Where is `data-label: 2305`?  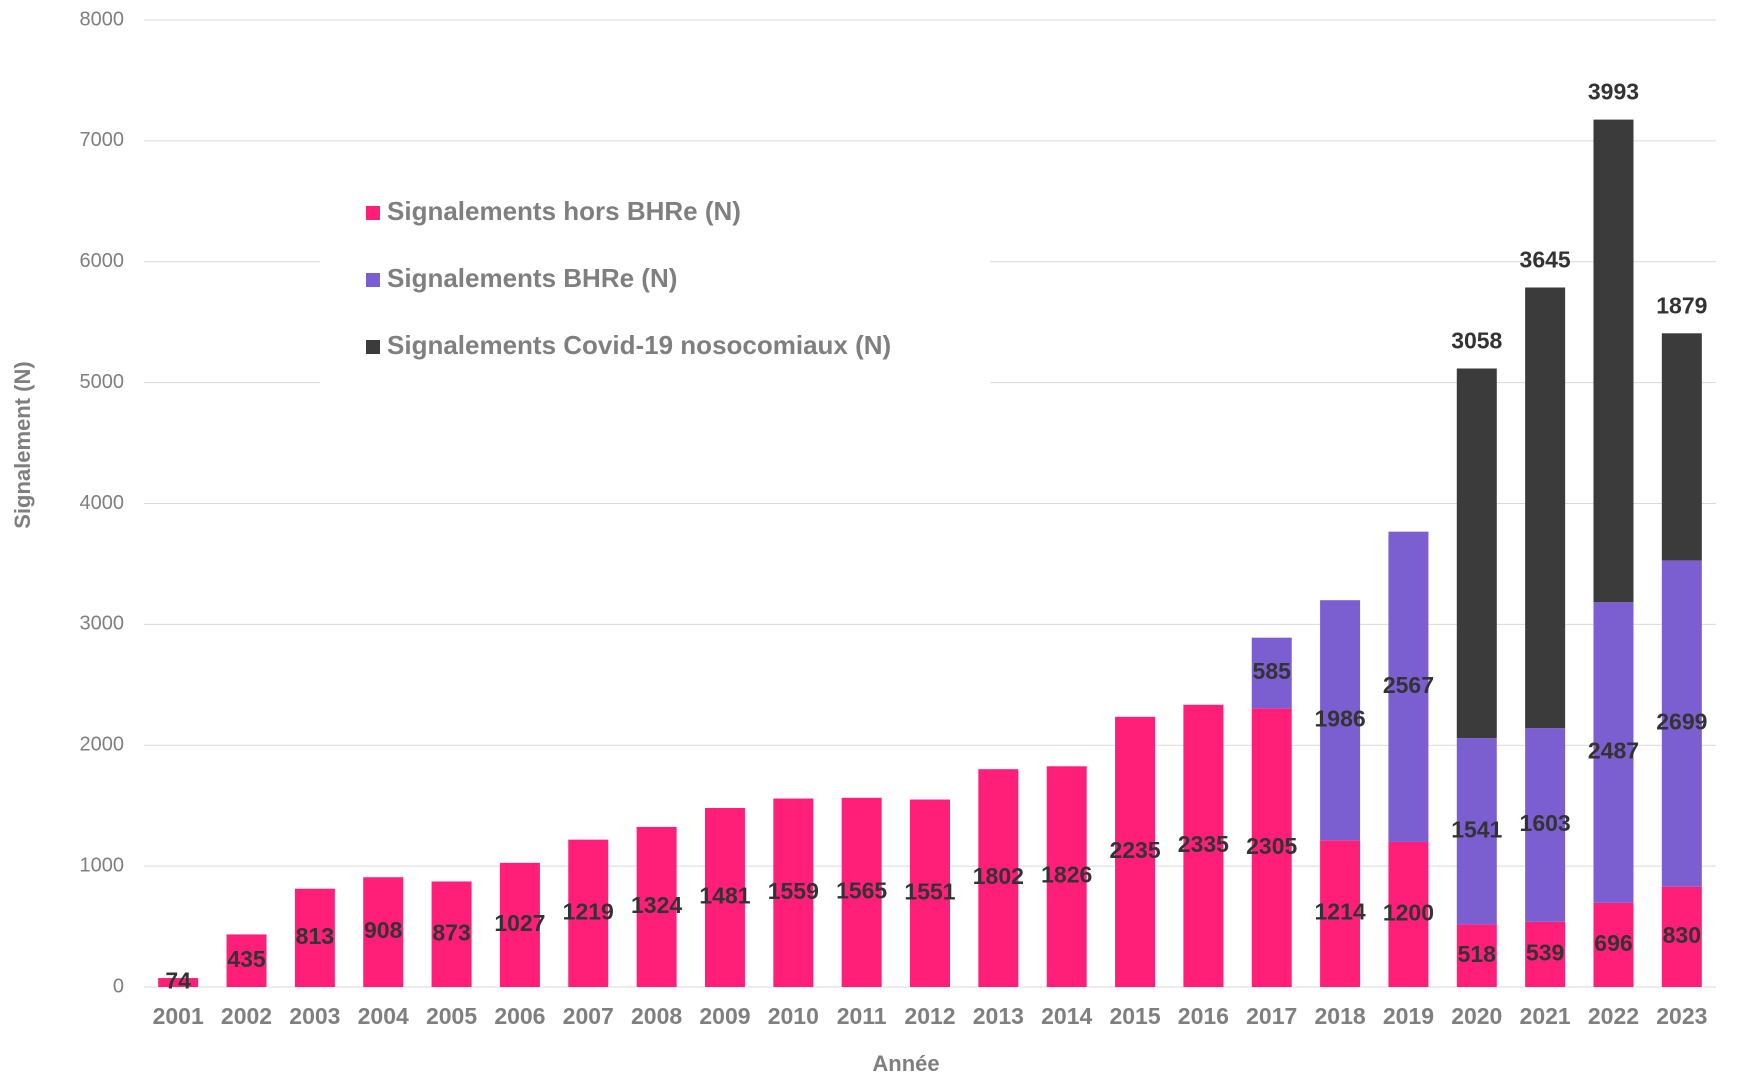
data-label: 2305 is located at coordinates (1271, 846).